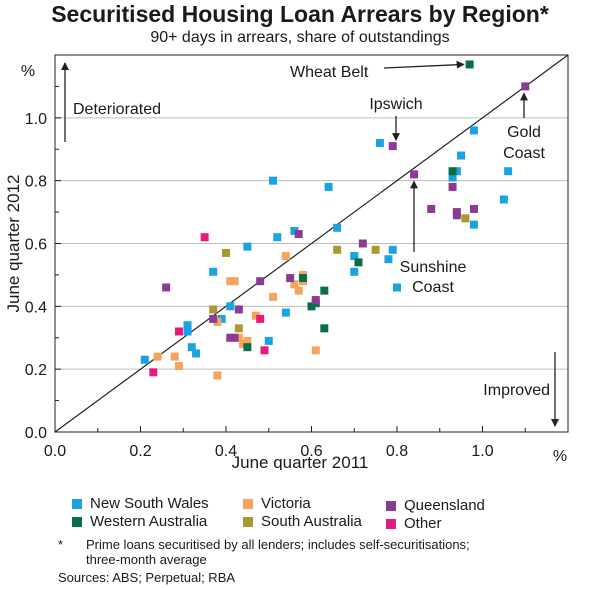 Image resolution: width=600 pixels, height=589 pixels. Describe the element at coordinates (286, 503) in the screenshot. I see `legend-label-vic: Victoria` at that location.